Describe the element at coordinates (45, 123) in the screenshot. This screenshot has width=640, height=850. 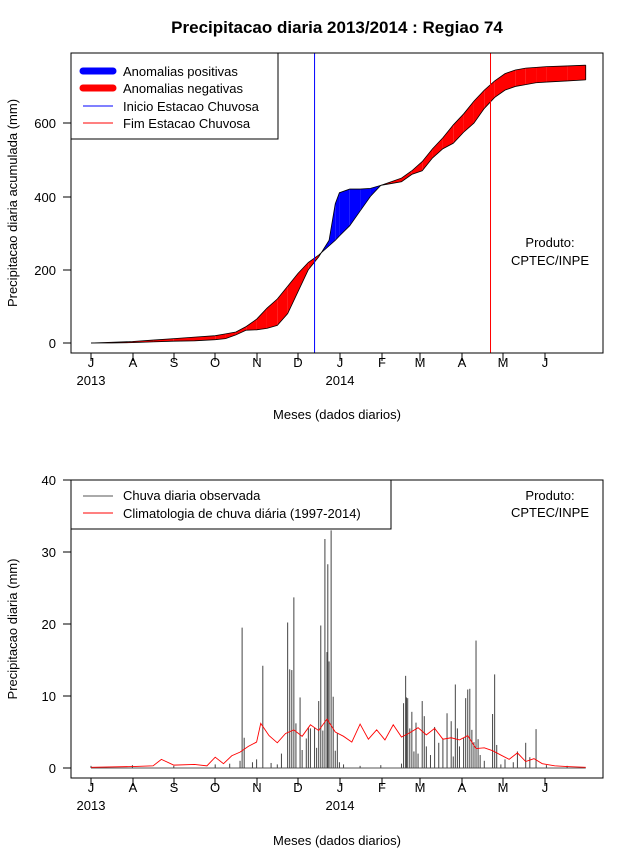
I see `y-tick-label: 600` at that location.